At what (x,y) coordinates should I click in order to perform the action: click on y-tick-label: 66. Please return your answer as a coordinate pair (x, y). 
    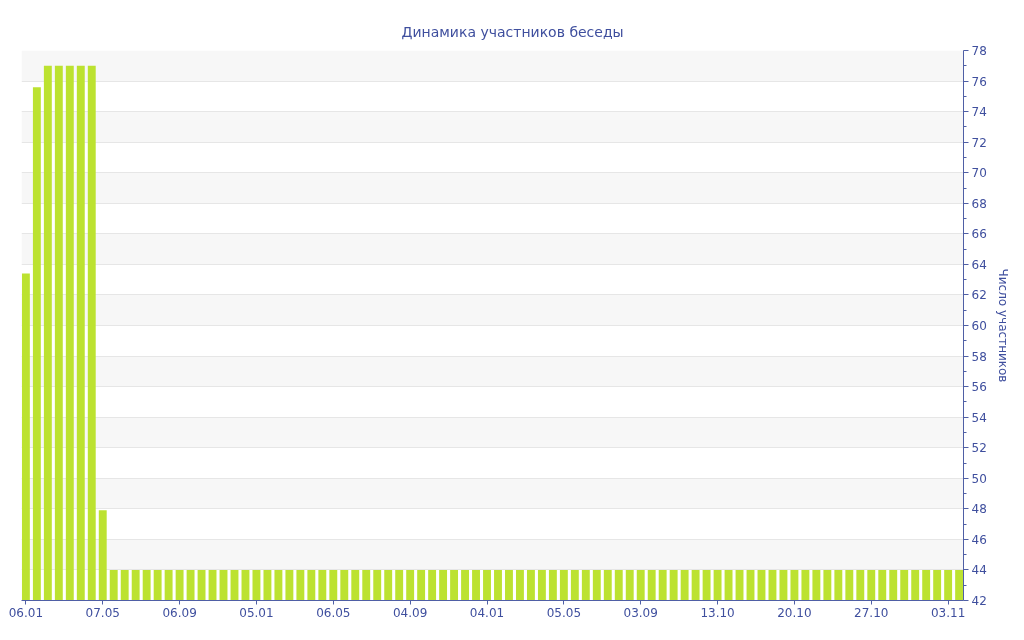
    Looking at the image, I should click on (979, 234).